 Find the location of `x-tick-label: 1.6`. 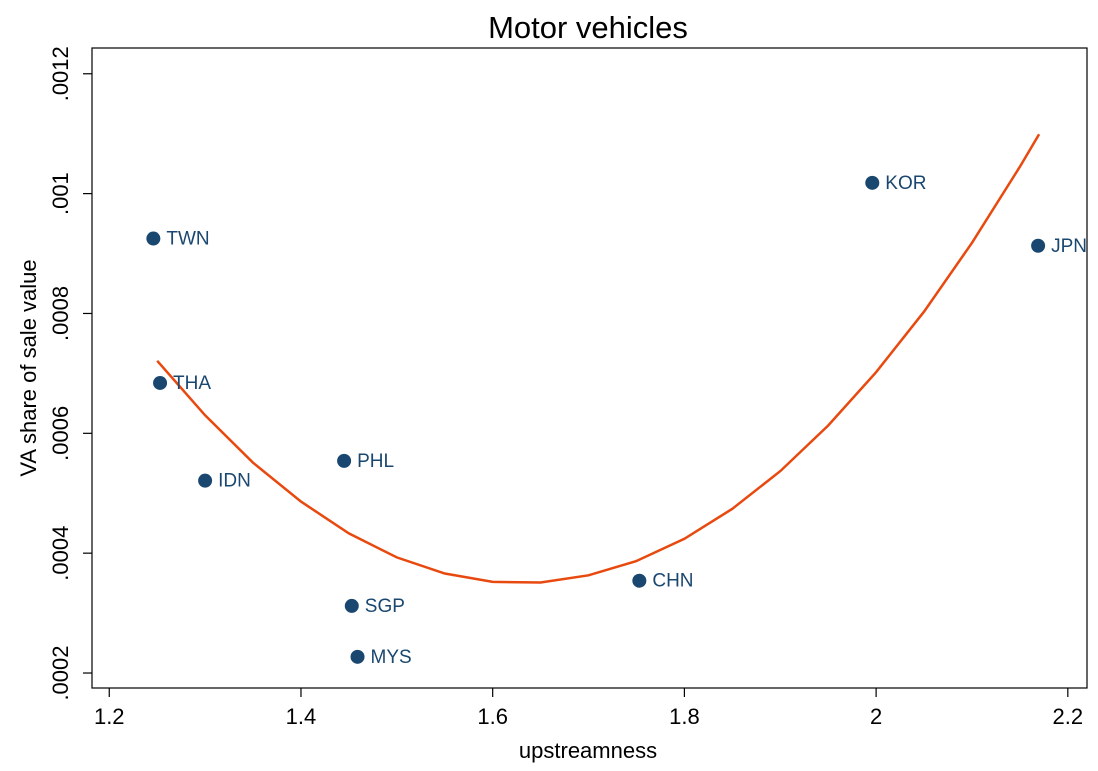

x-tick-label: 1.6 is located at coordinates (492, 716).